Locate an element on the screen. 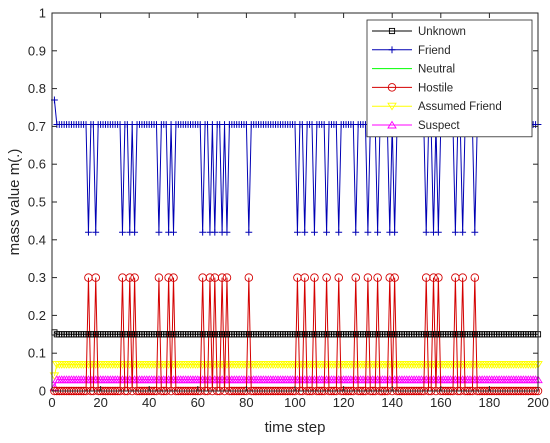 Image resolution: width=550 pixels, height=443 pixels. legend-box is located at coordinates (449, 78).